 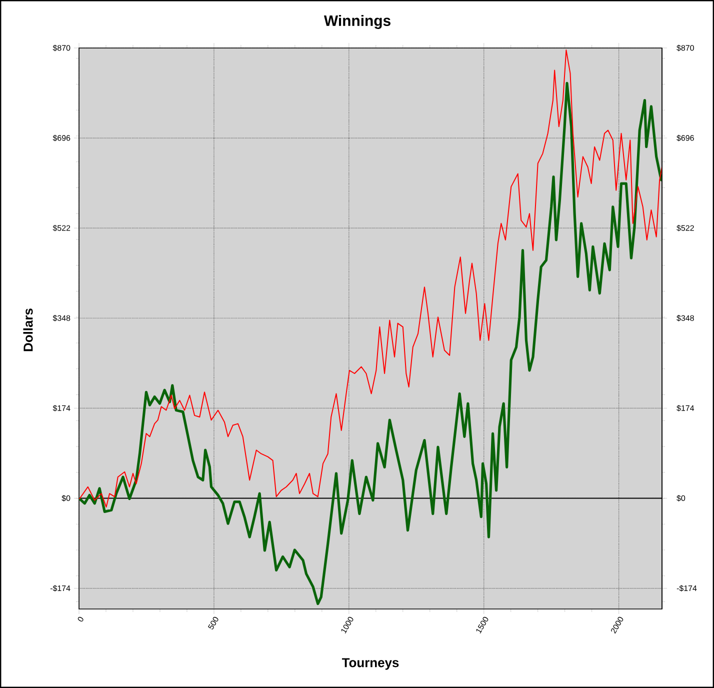 What do you see at coordinates (357, 21) in the screenshot?
I see `chart-title: Winnings` at bounding box center [357, 21].